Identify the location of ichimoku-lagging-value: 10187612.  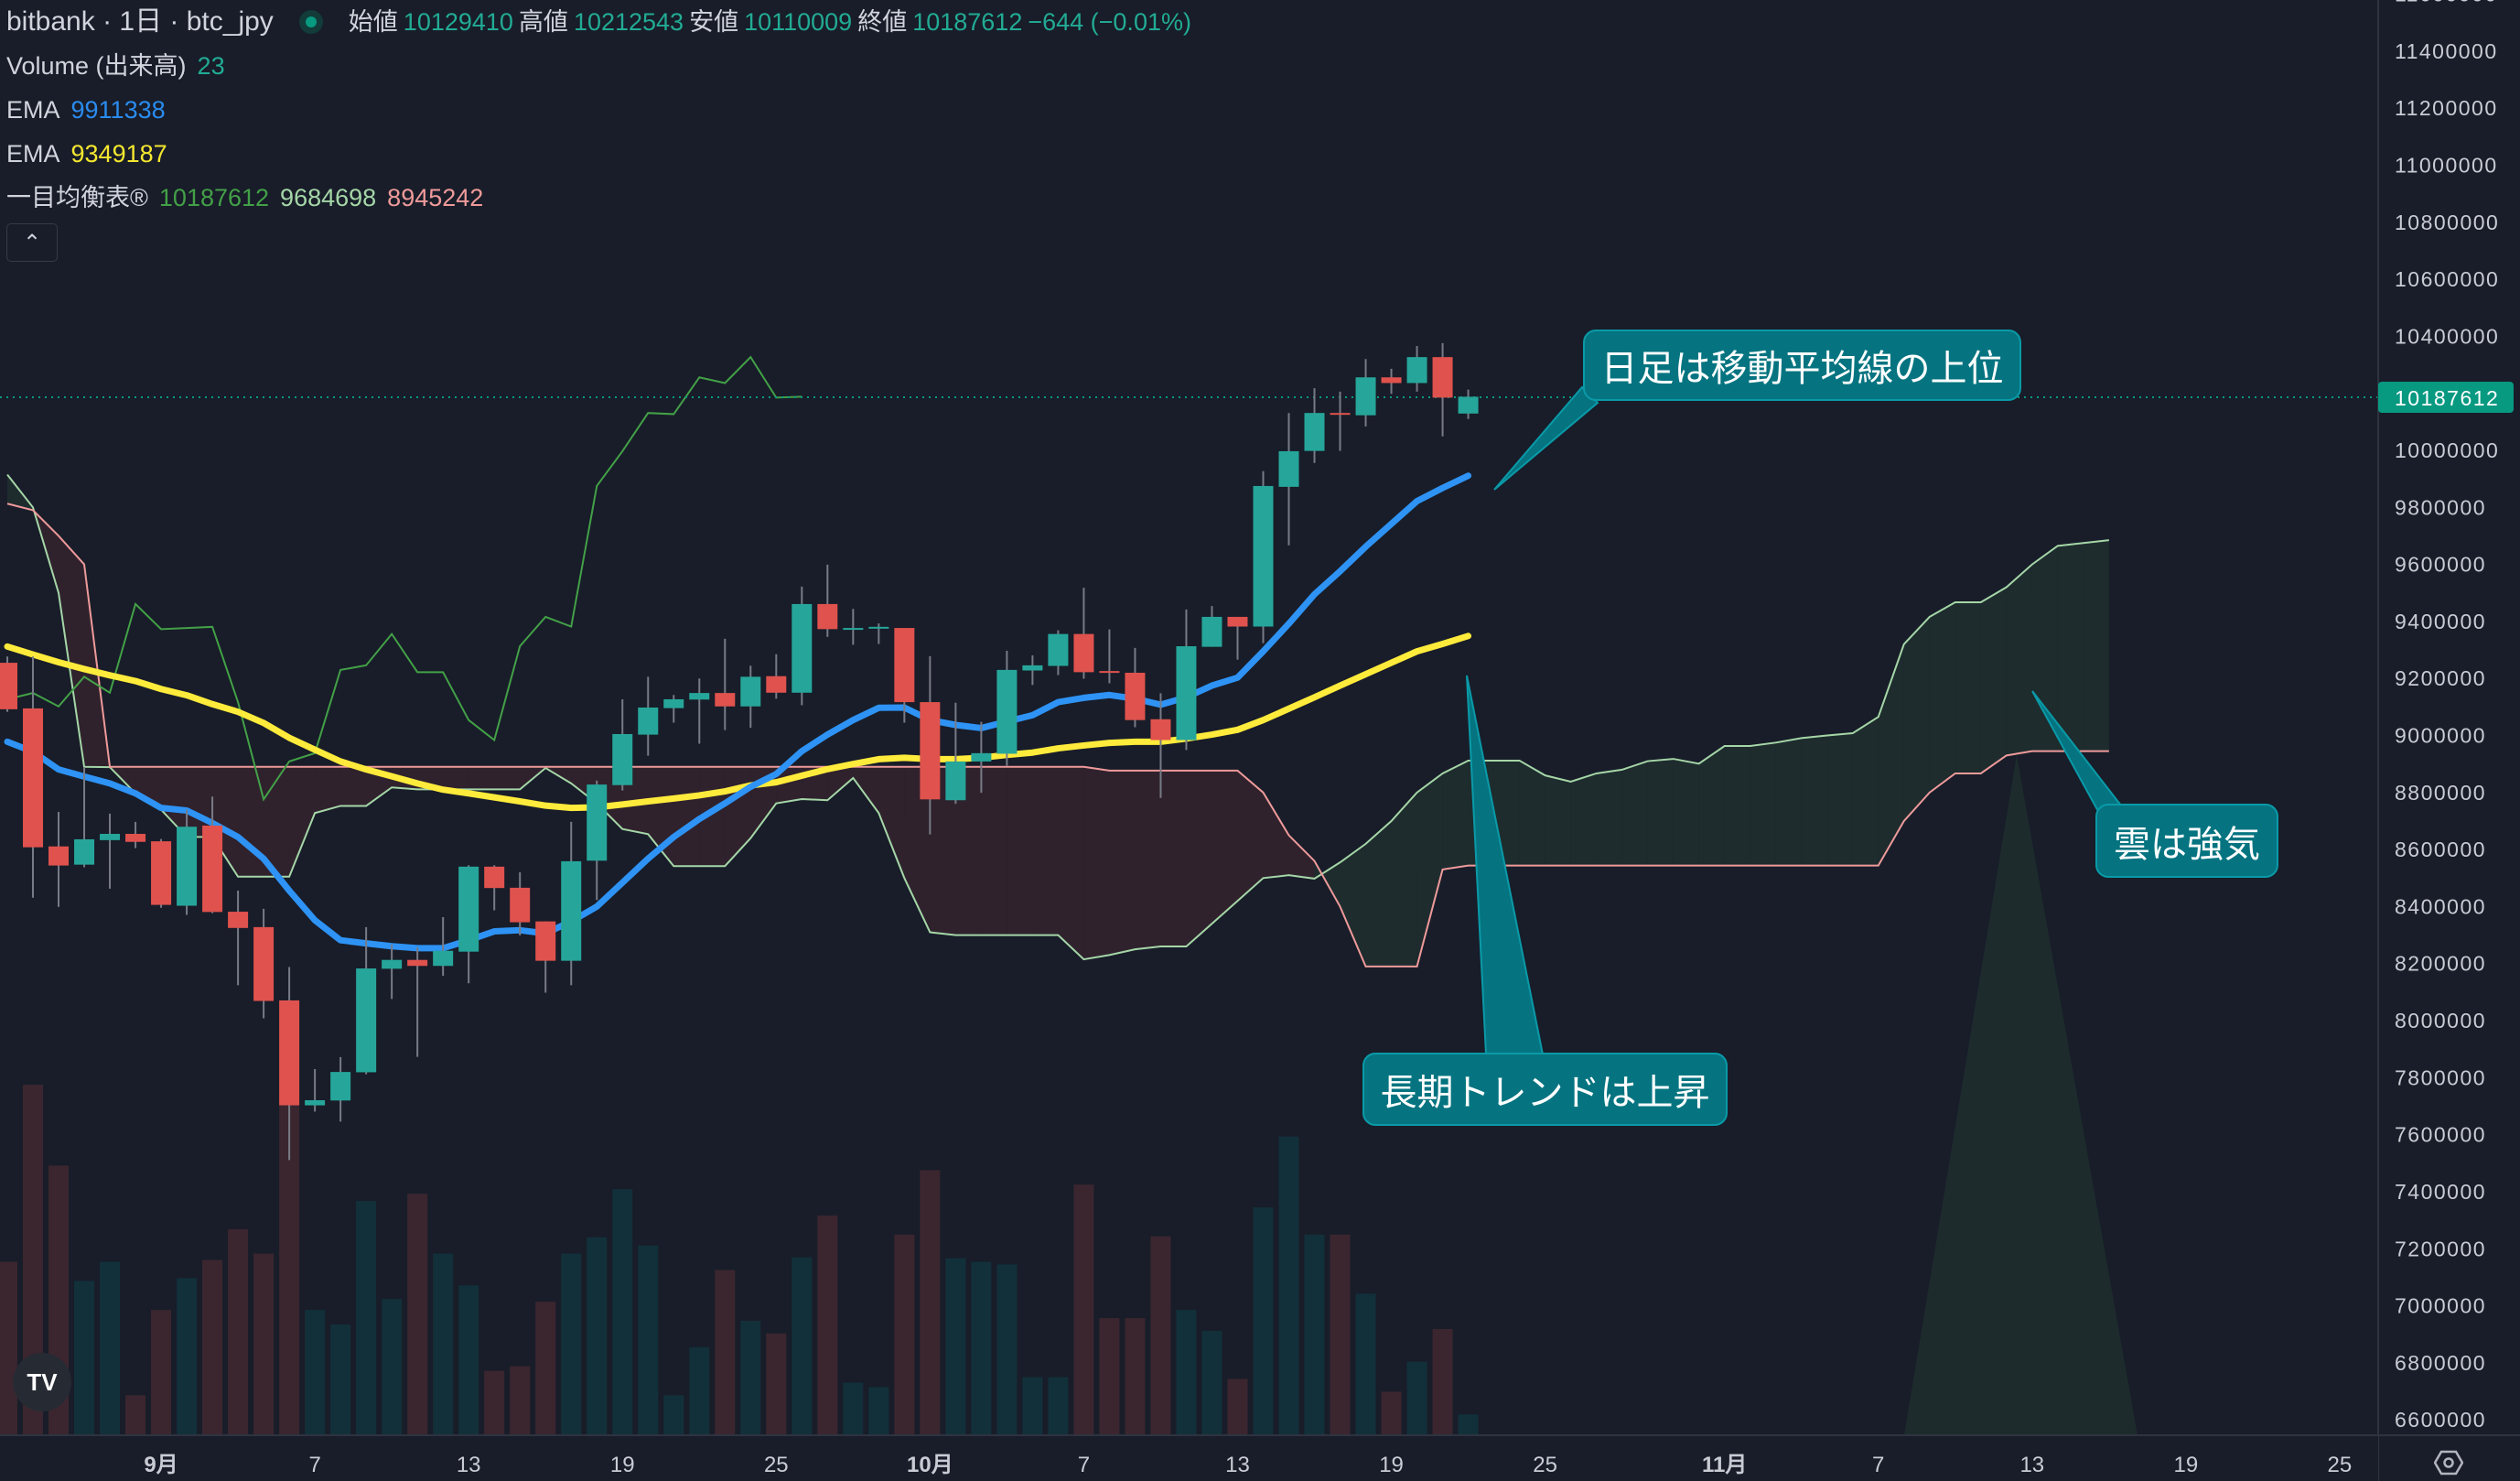
(214, 197).